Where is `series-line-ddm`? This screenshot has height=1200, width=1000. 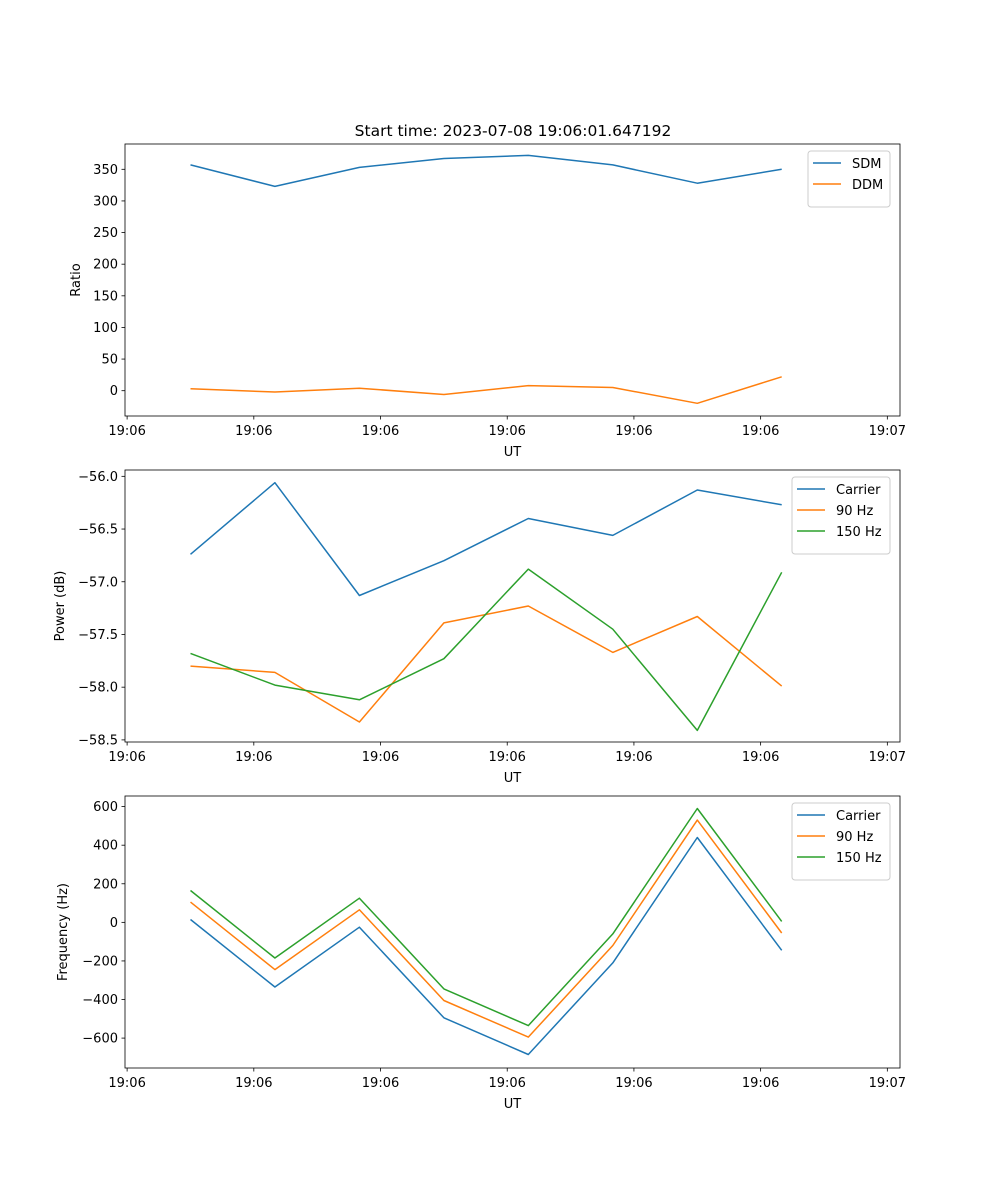
series-line-ddm is located at coordinates (486, 390).